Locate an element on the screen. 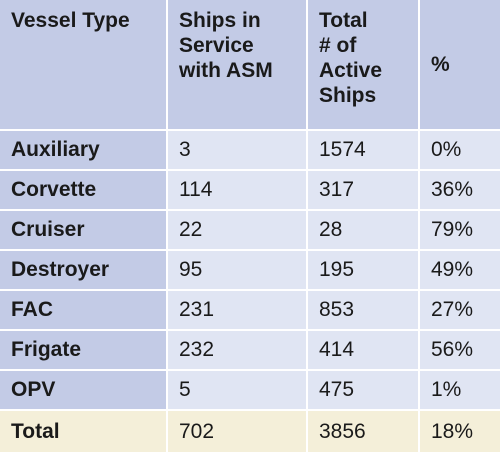  row-total-active-ships: 853 is located at coordinates (363, 310).